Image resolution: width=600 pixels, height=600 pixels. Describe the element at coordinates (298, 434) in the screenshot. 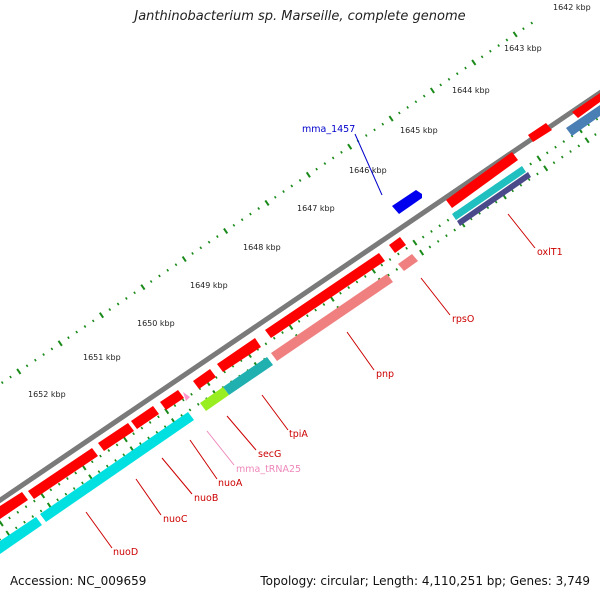

I see `label-tpiA: tpiA` at that location.